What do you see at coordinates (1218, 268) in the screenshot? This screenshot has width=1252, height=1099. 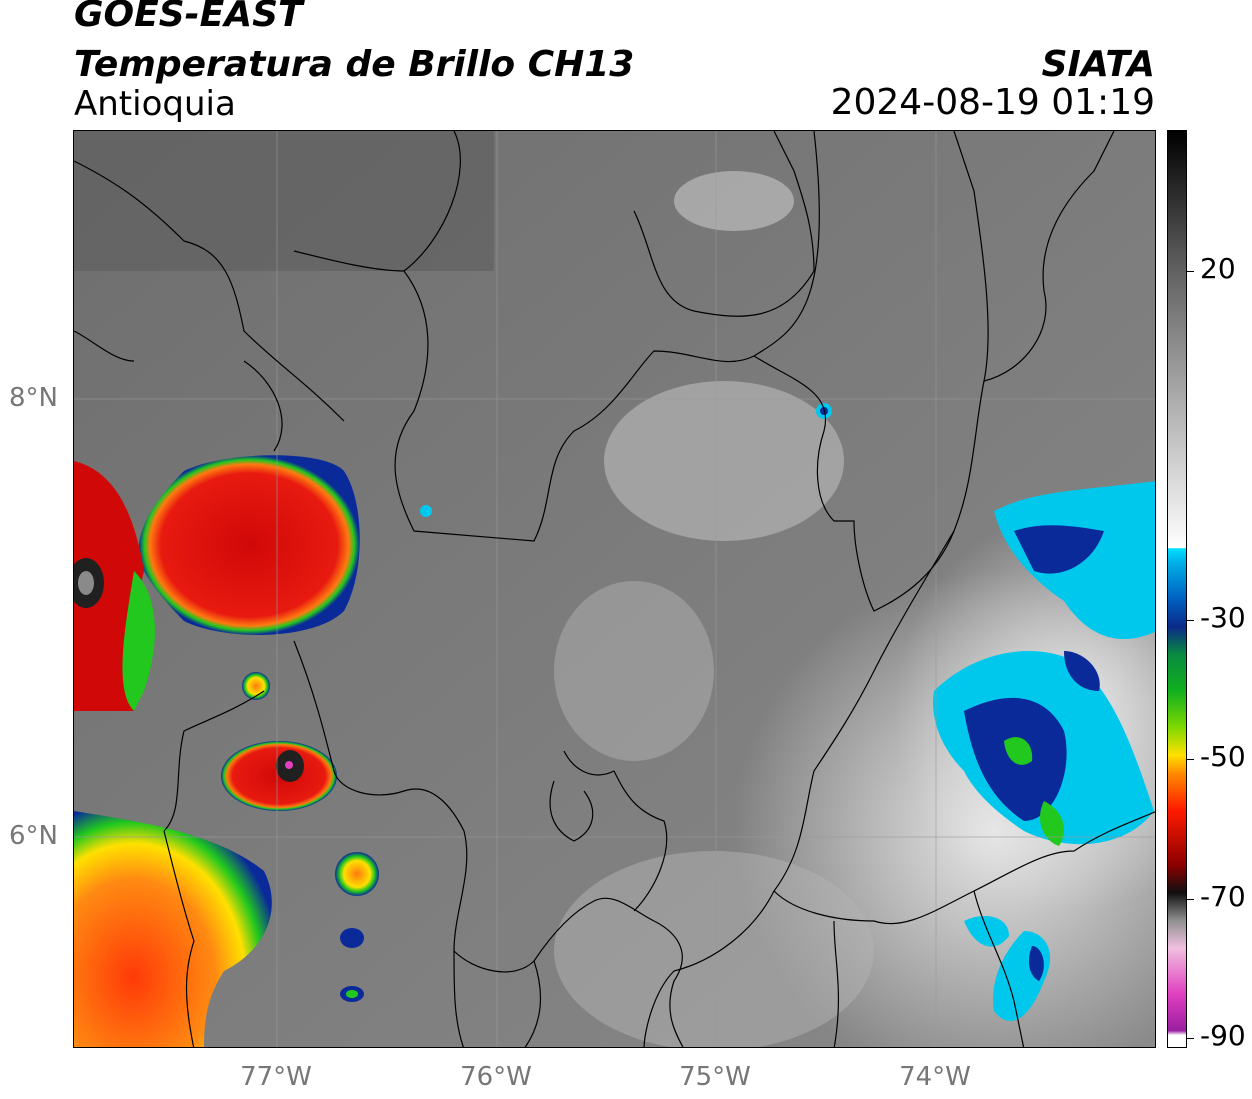 I see `colorbar-label-20: 20` at bounding box center [1218, 268].